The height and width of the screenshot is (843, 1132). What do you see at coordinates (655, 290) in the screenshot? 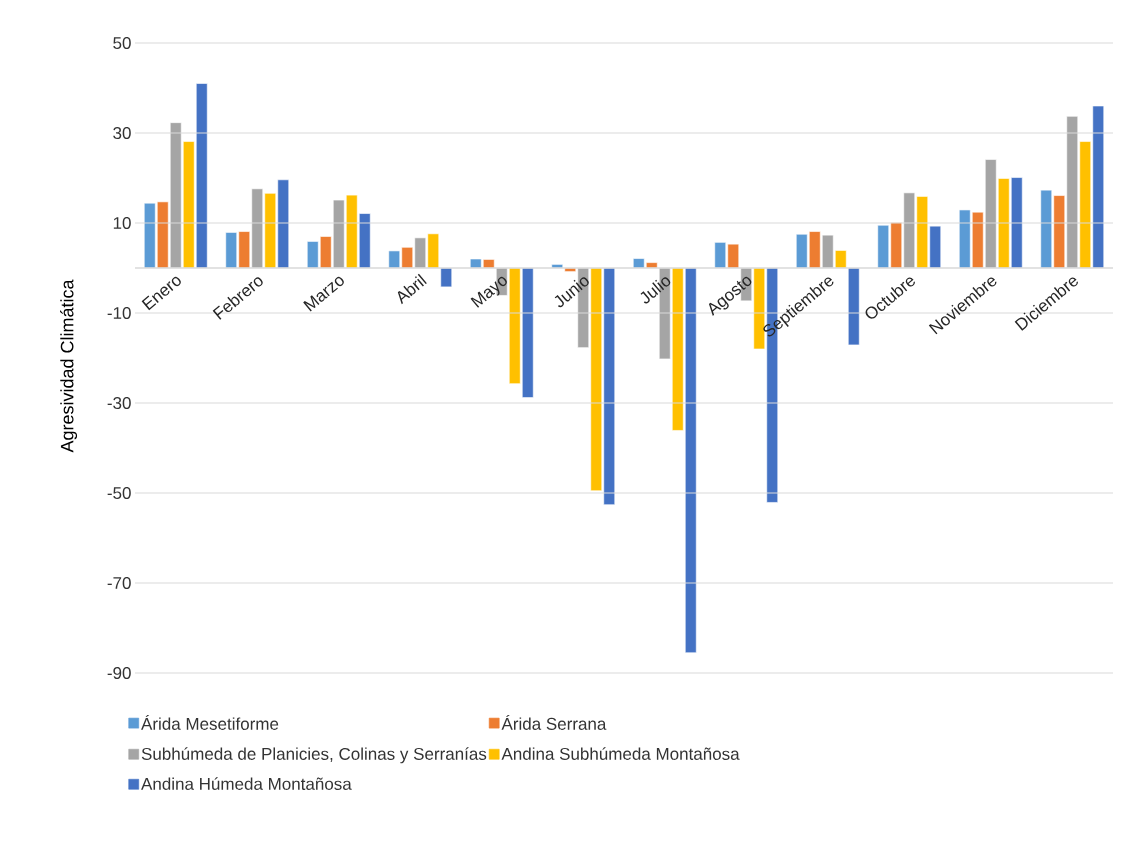
I see `x-tick-label: Julio` at bounding box center [655, 290].